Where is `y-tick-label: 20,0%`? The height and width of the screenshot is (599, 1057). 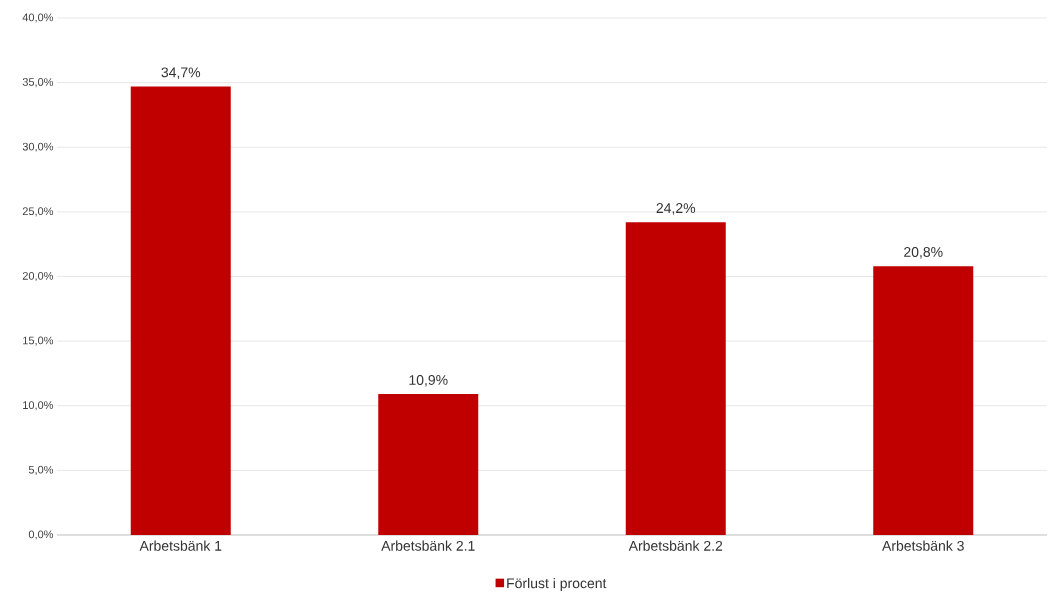 y-tick-label: 20,0% is located at coordinates (38, 276).